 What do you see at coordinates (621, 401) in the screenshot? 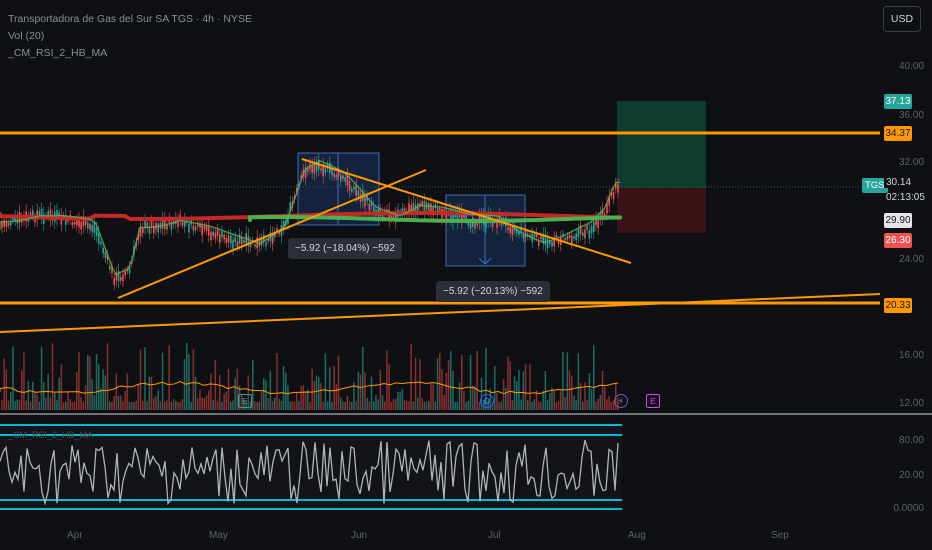
I see `lightning-icon: ⚡` at bounding box center [621, 401].